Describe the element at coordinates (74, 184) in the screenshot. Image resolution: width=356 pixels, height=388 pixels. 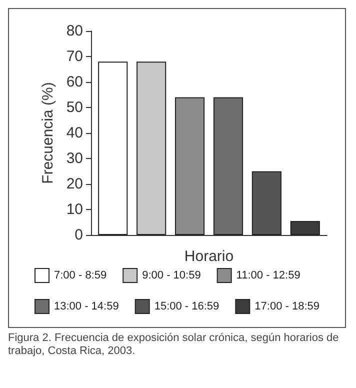
I see `y-tick-label: 20` at that location.